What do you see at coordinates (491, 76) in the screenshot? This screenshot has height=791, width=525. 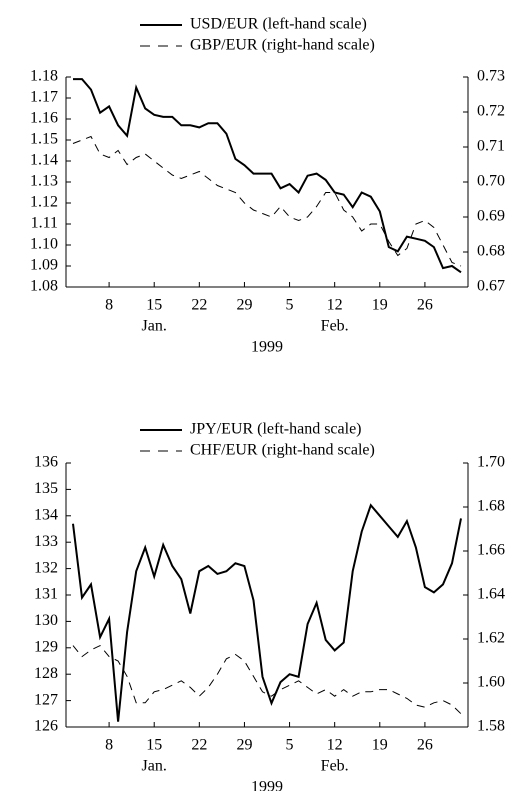 I see `y2-tick-label: 0.73` at bounding box center [491, 76].